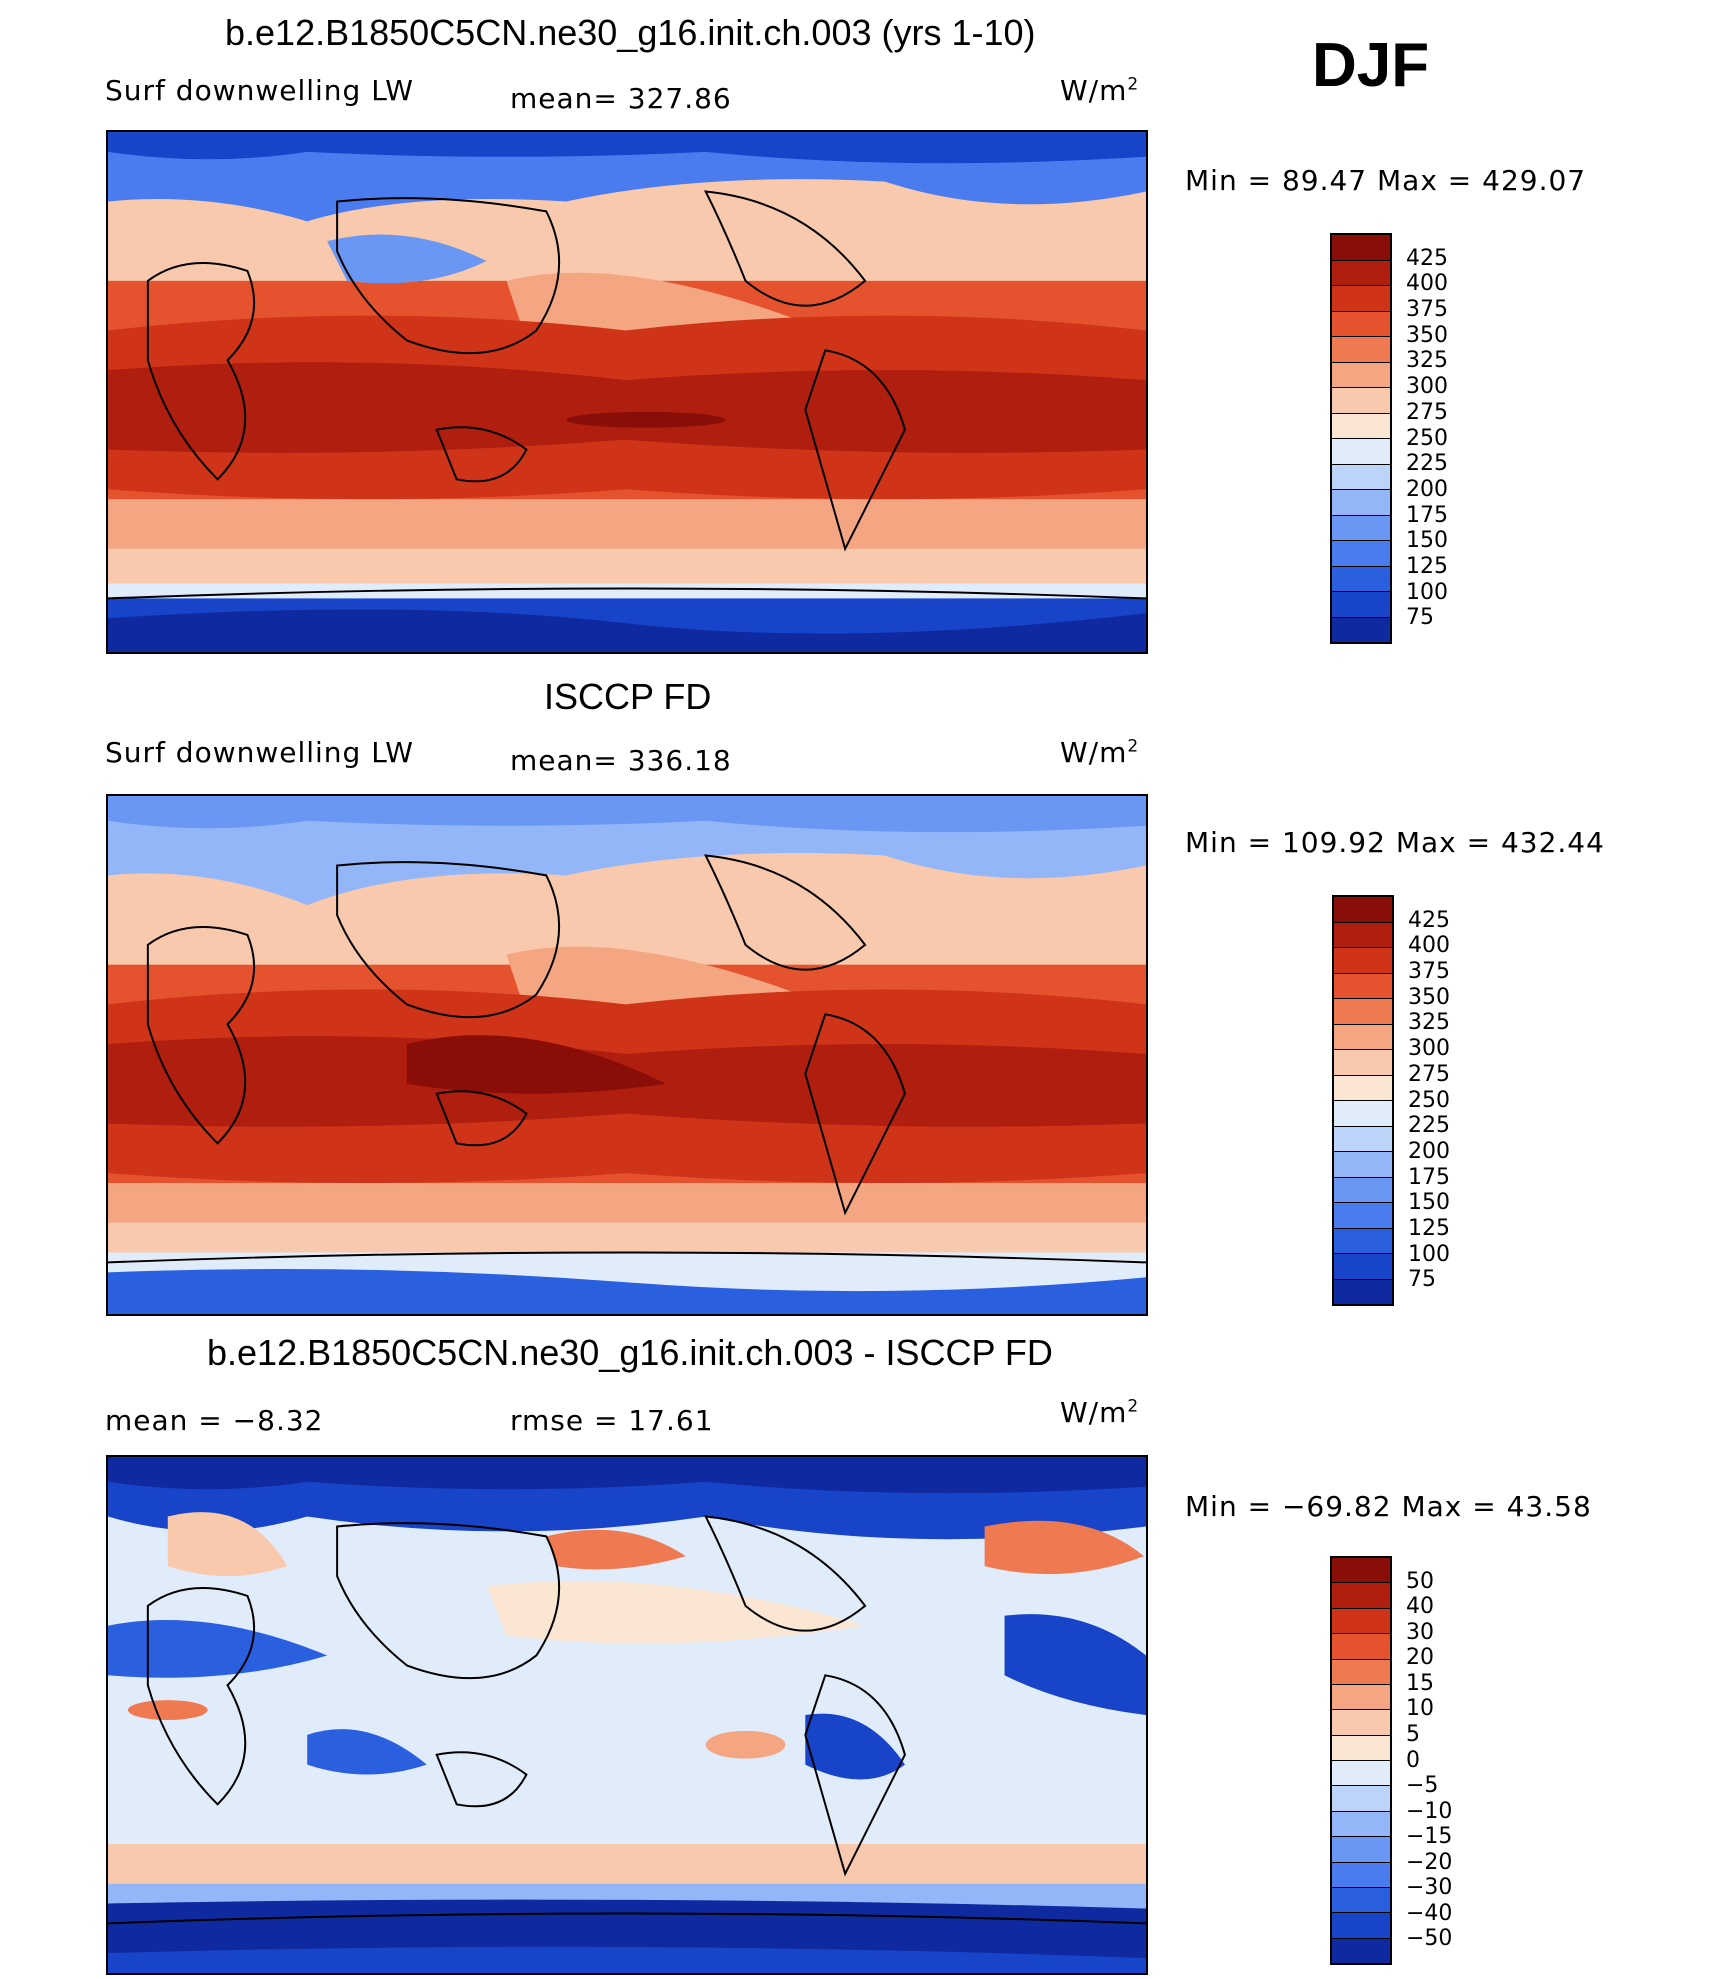  What do you see at coordinates (1422, 1786) in the screenshot?
I see `colorbar-tick-label: −5` at bounding box center [1422, 1786].